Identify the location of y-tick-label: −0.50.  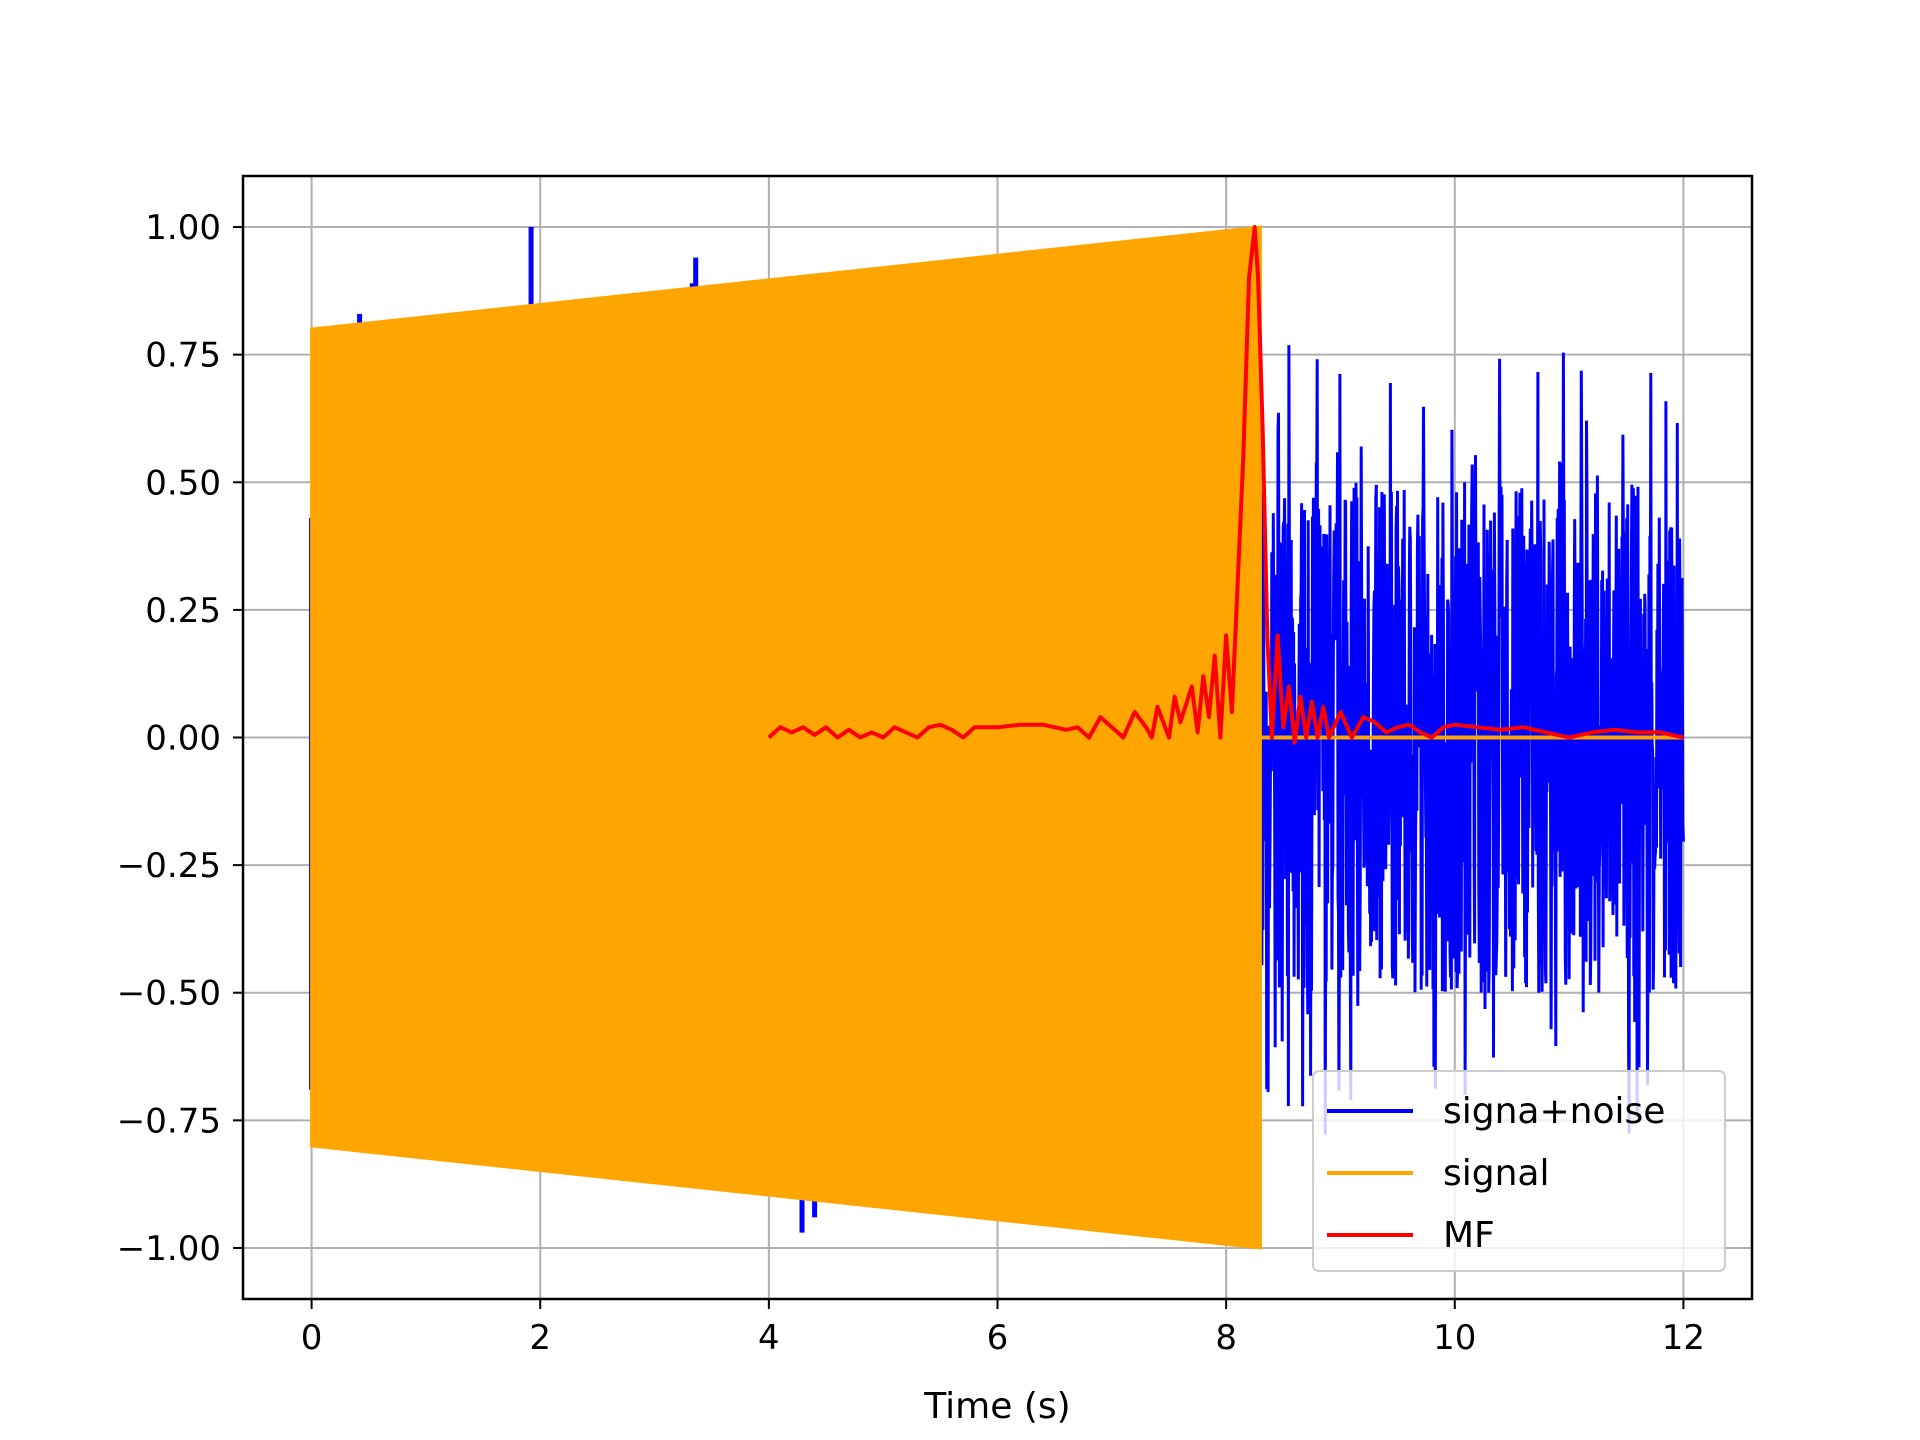
(169, 994).